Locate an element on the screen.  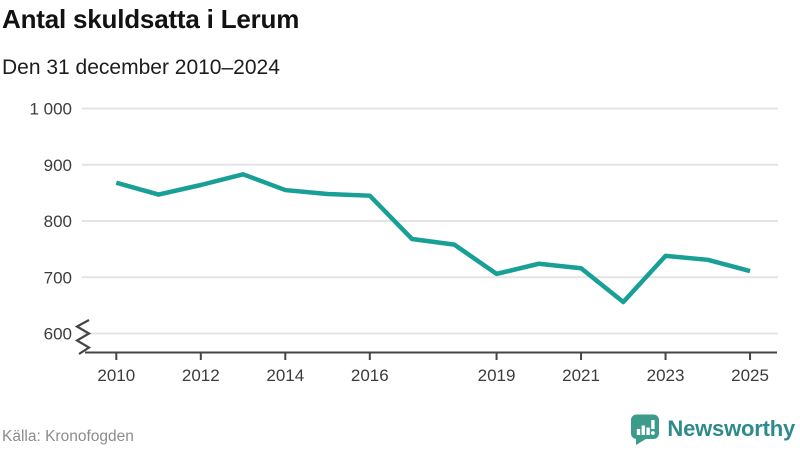
chart-subtitle: Den 31 december 2010–2024 is located at coordinates (141, 67).